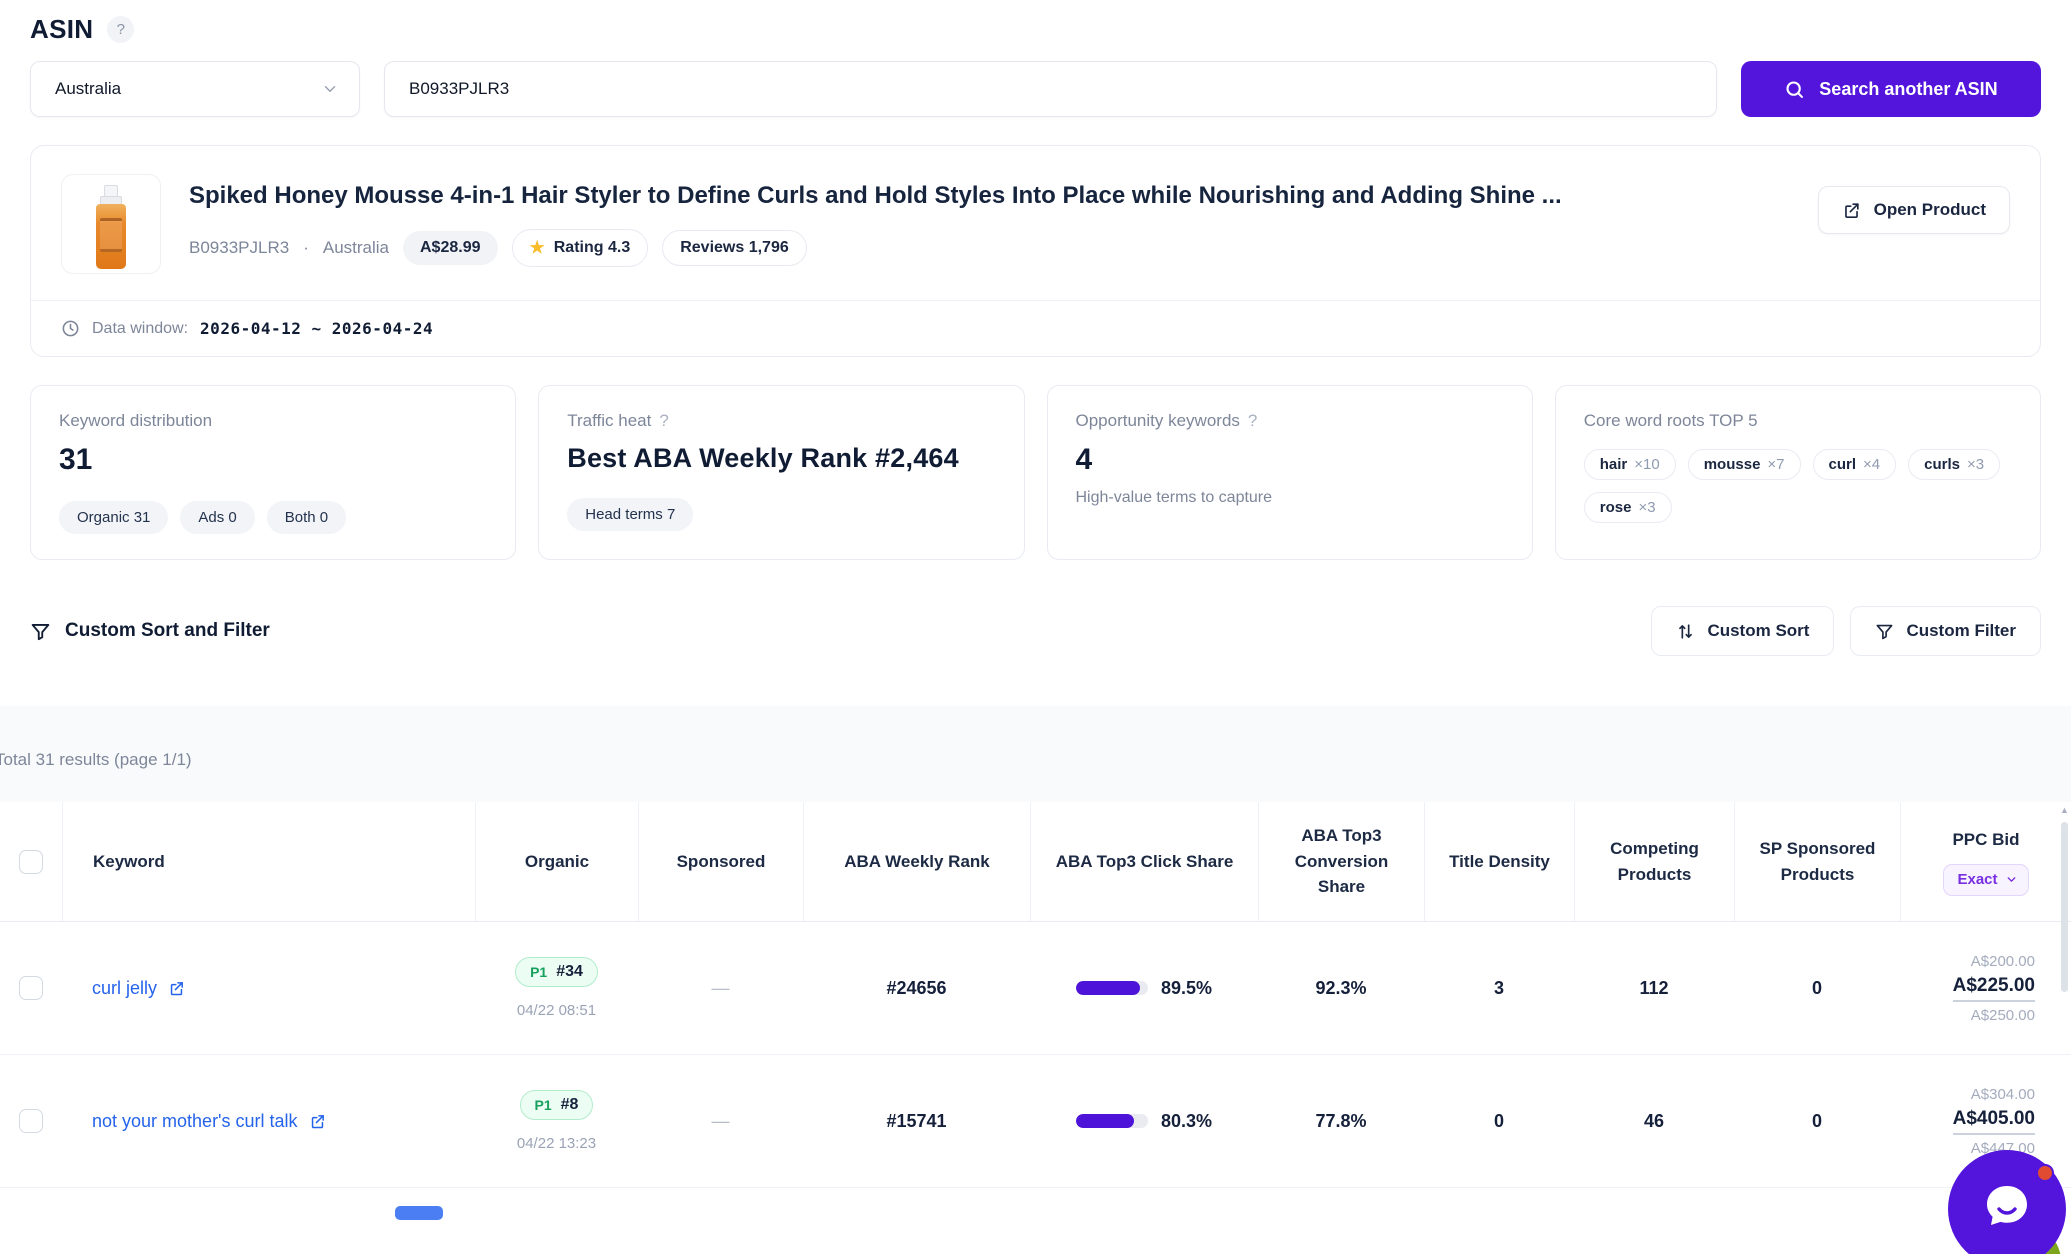 The image size is (2071, 1254). I want to click on click-share-cell: 89.5%, so click(1144, 988).